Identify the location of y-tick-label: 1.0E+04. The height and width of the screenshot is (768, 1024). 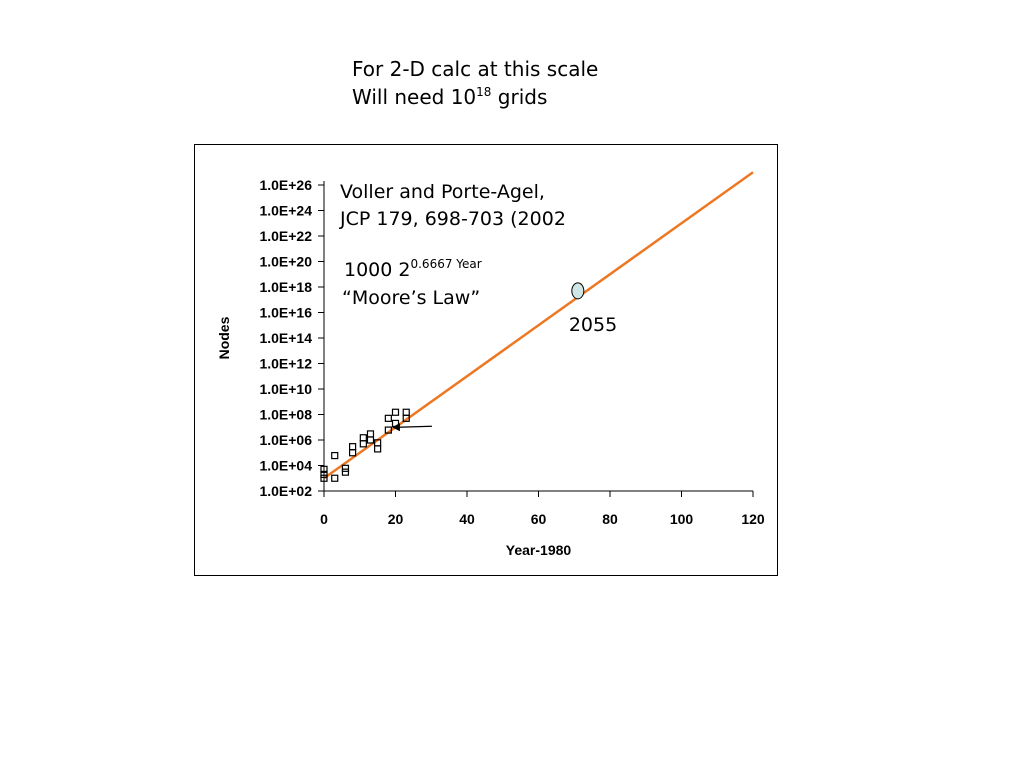
(285, 466).